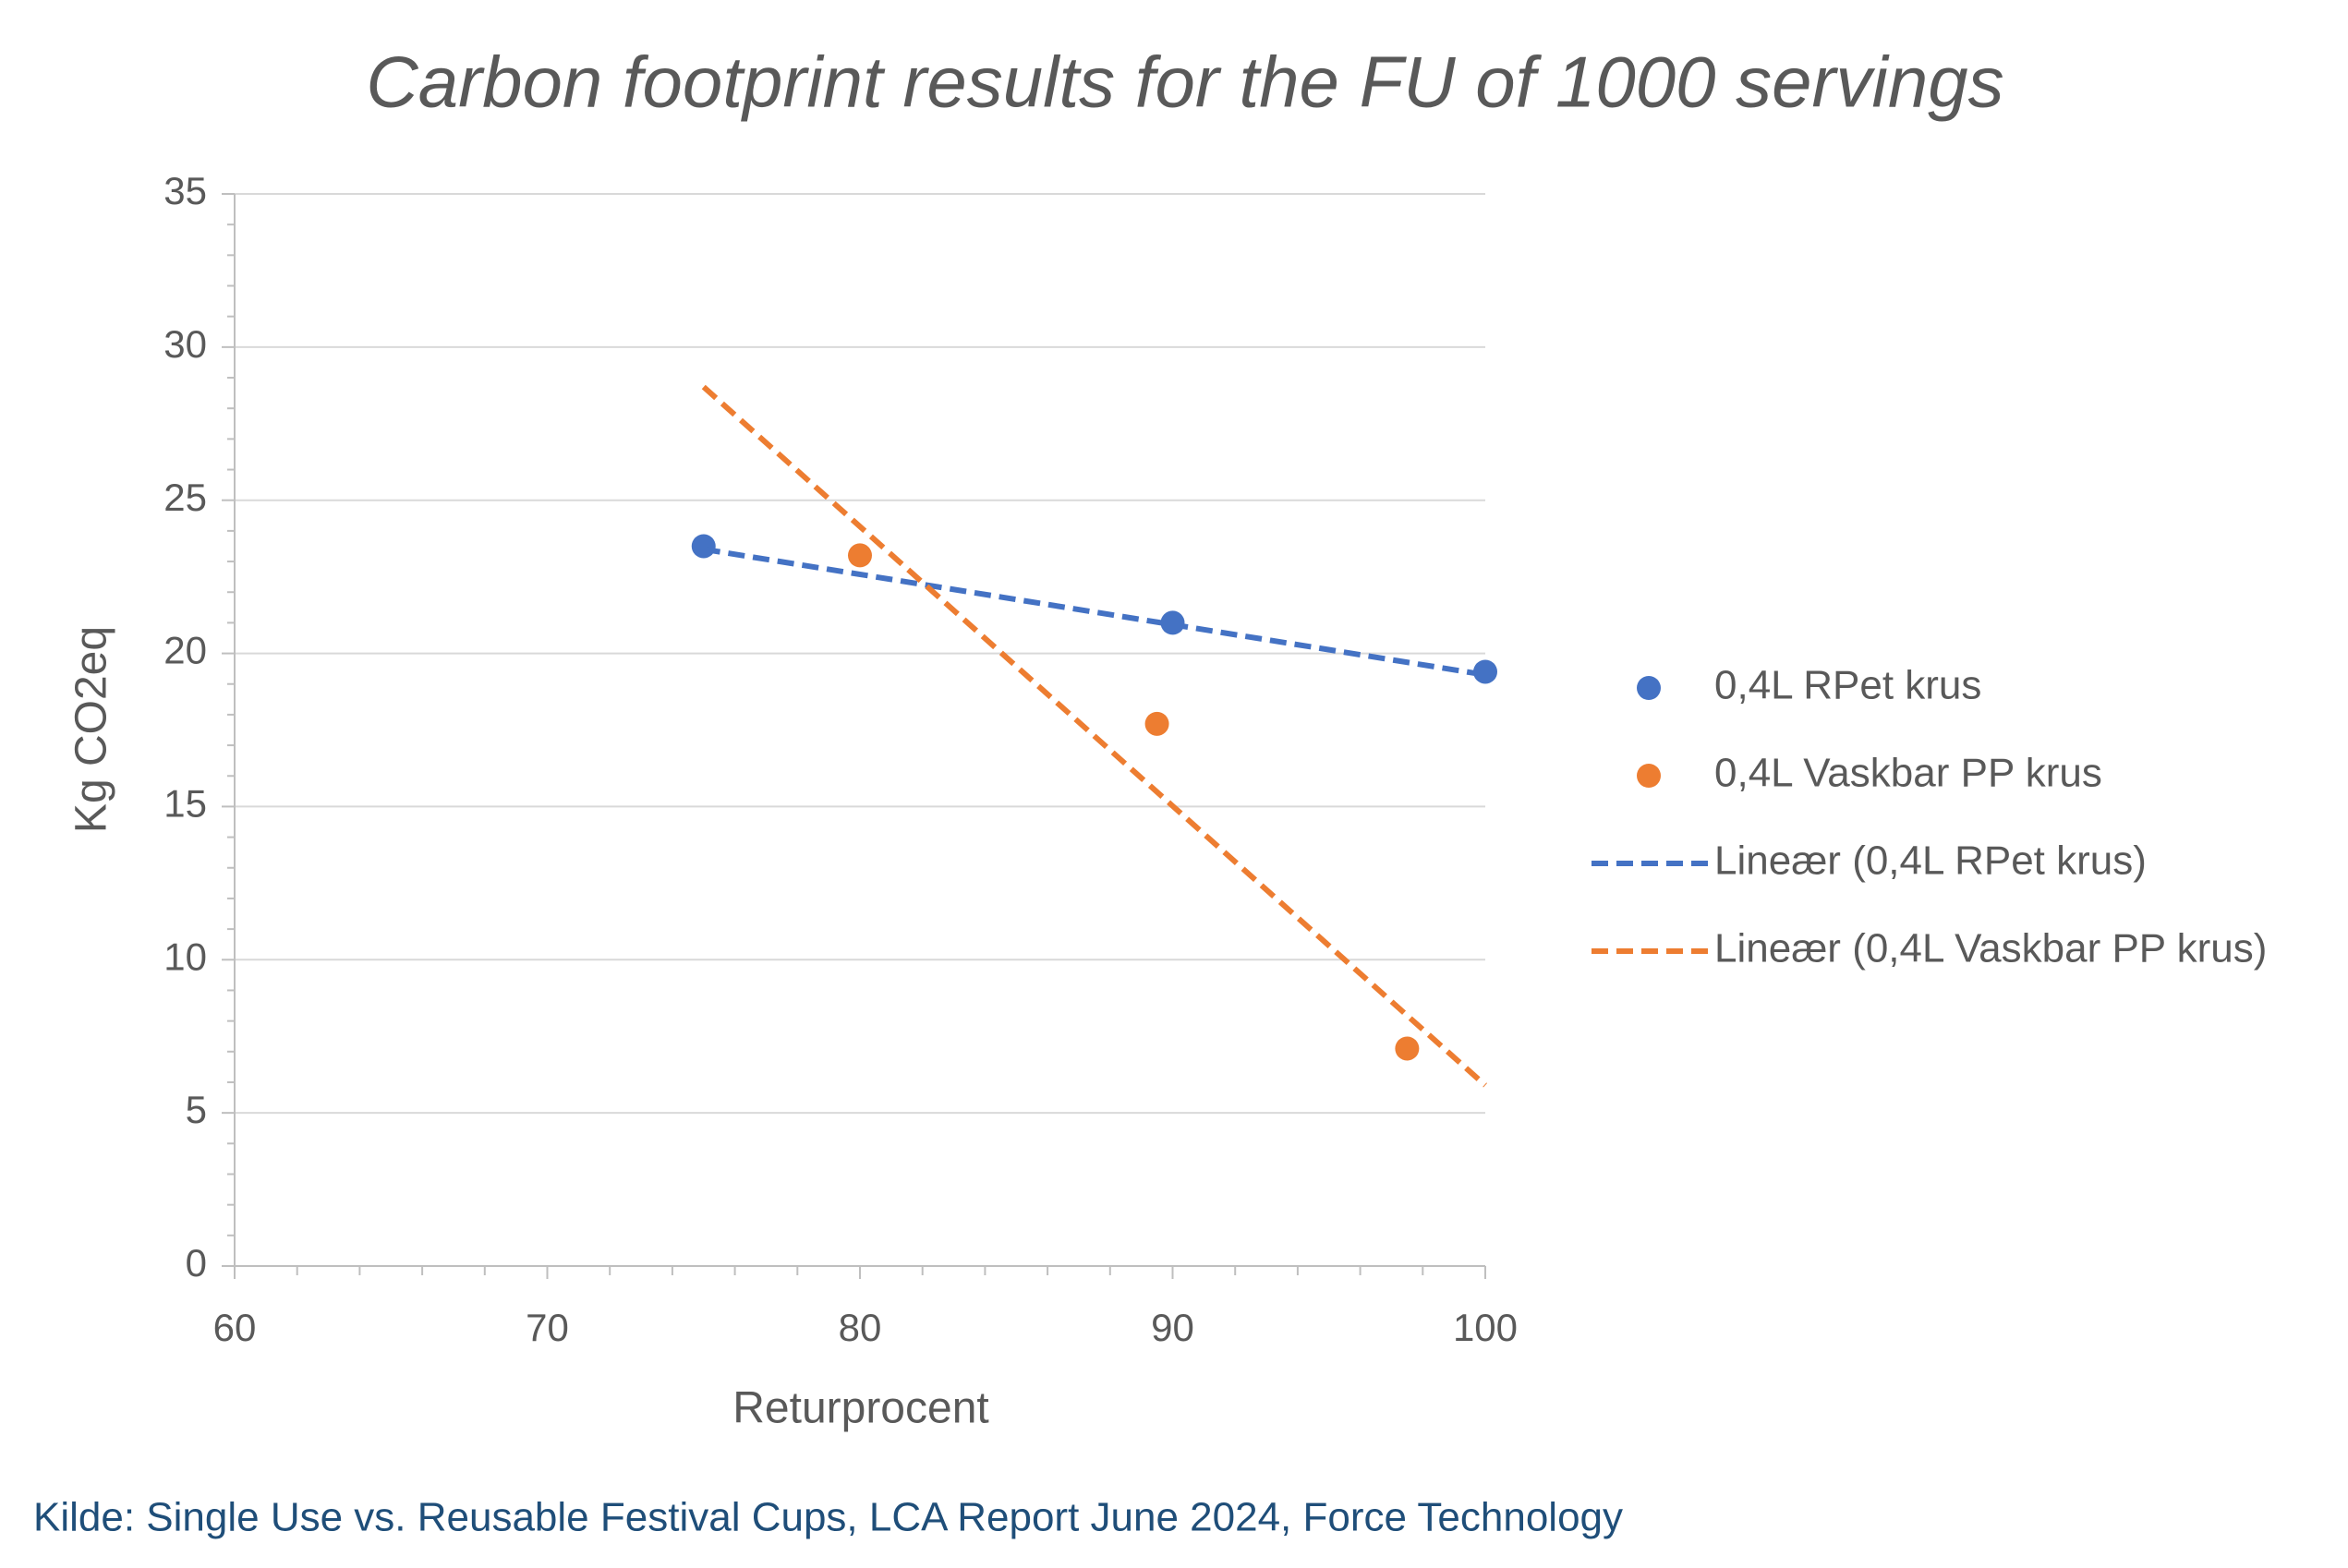 This screenshot has height=1568, width=2348. I want to click on x-tick-label: 80, so click(860, 1327).